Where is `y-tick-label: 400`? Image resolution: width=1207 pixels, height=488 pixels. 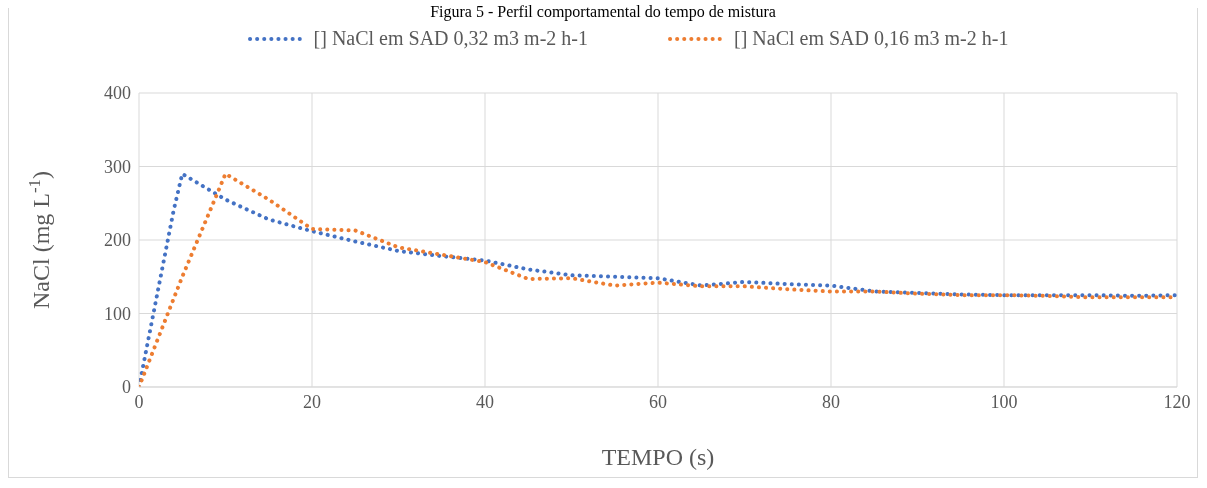
y-tick-label: 400 is located at coordinates (117, 93).